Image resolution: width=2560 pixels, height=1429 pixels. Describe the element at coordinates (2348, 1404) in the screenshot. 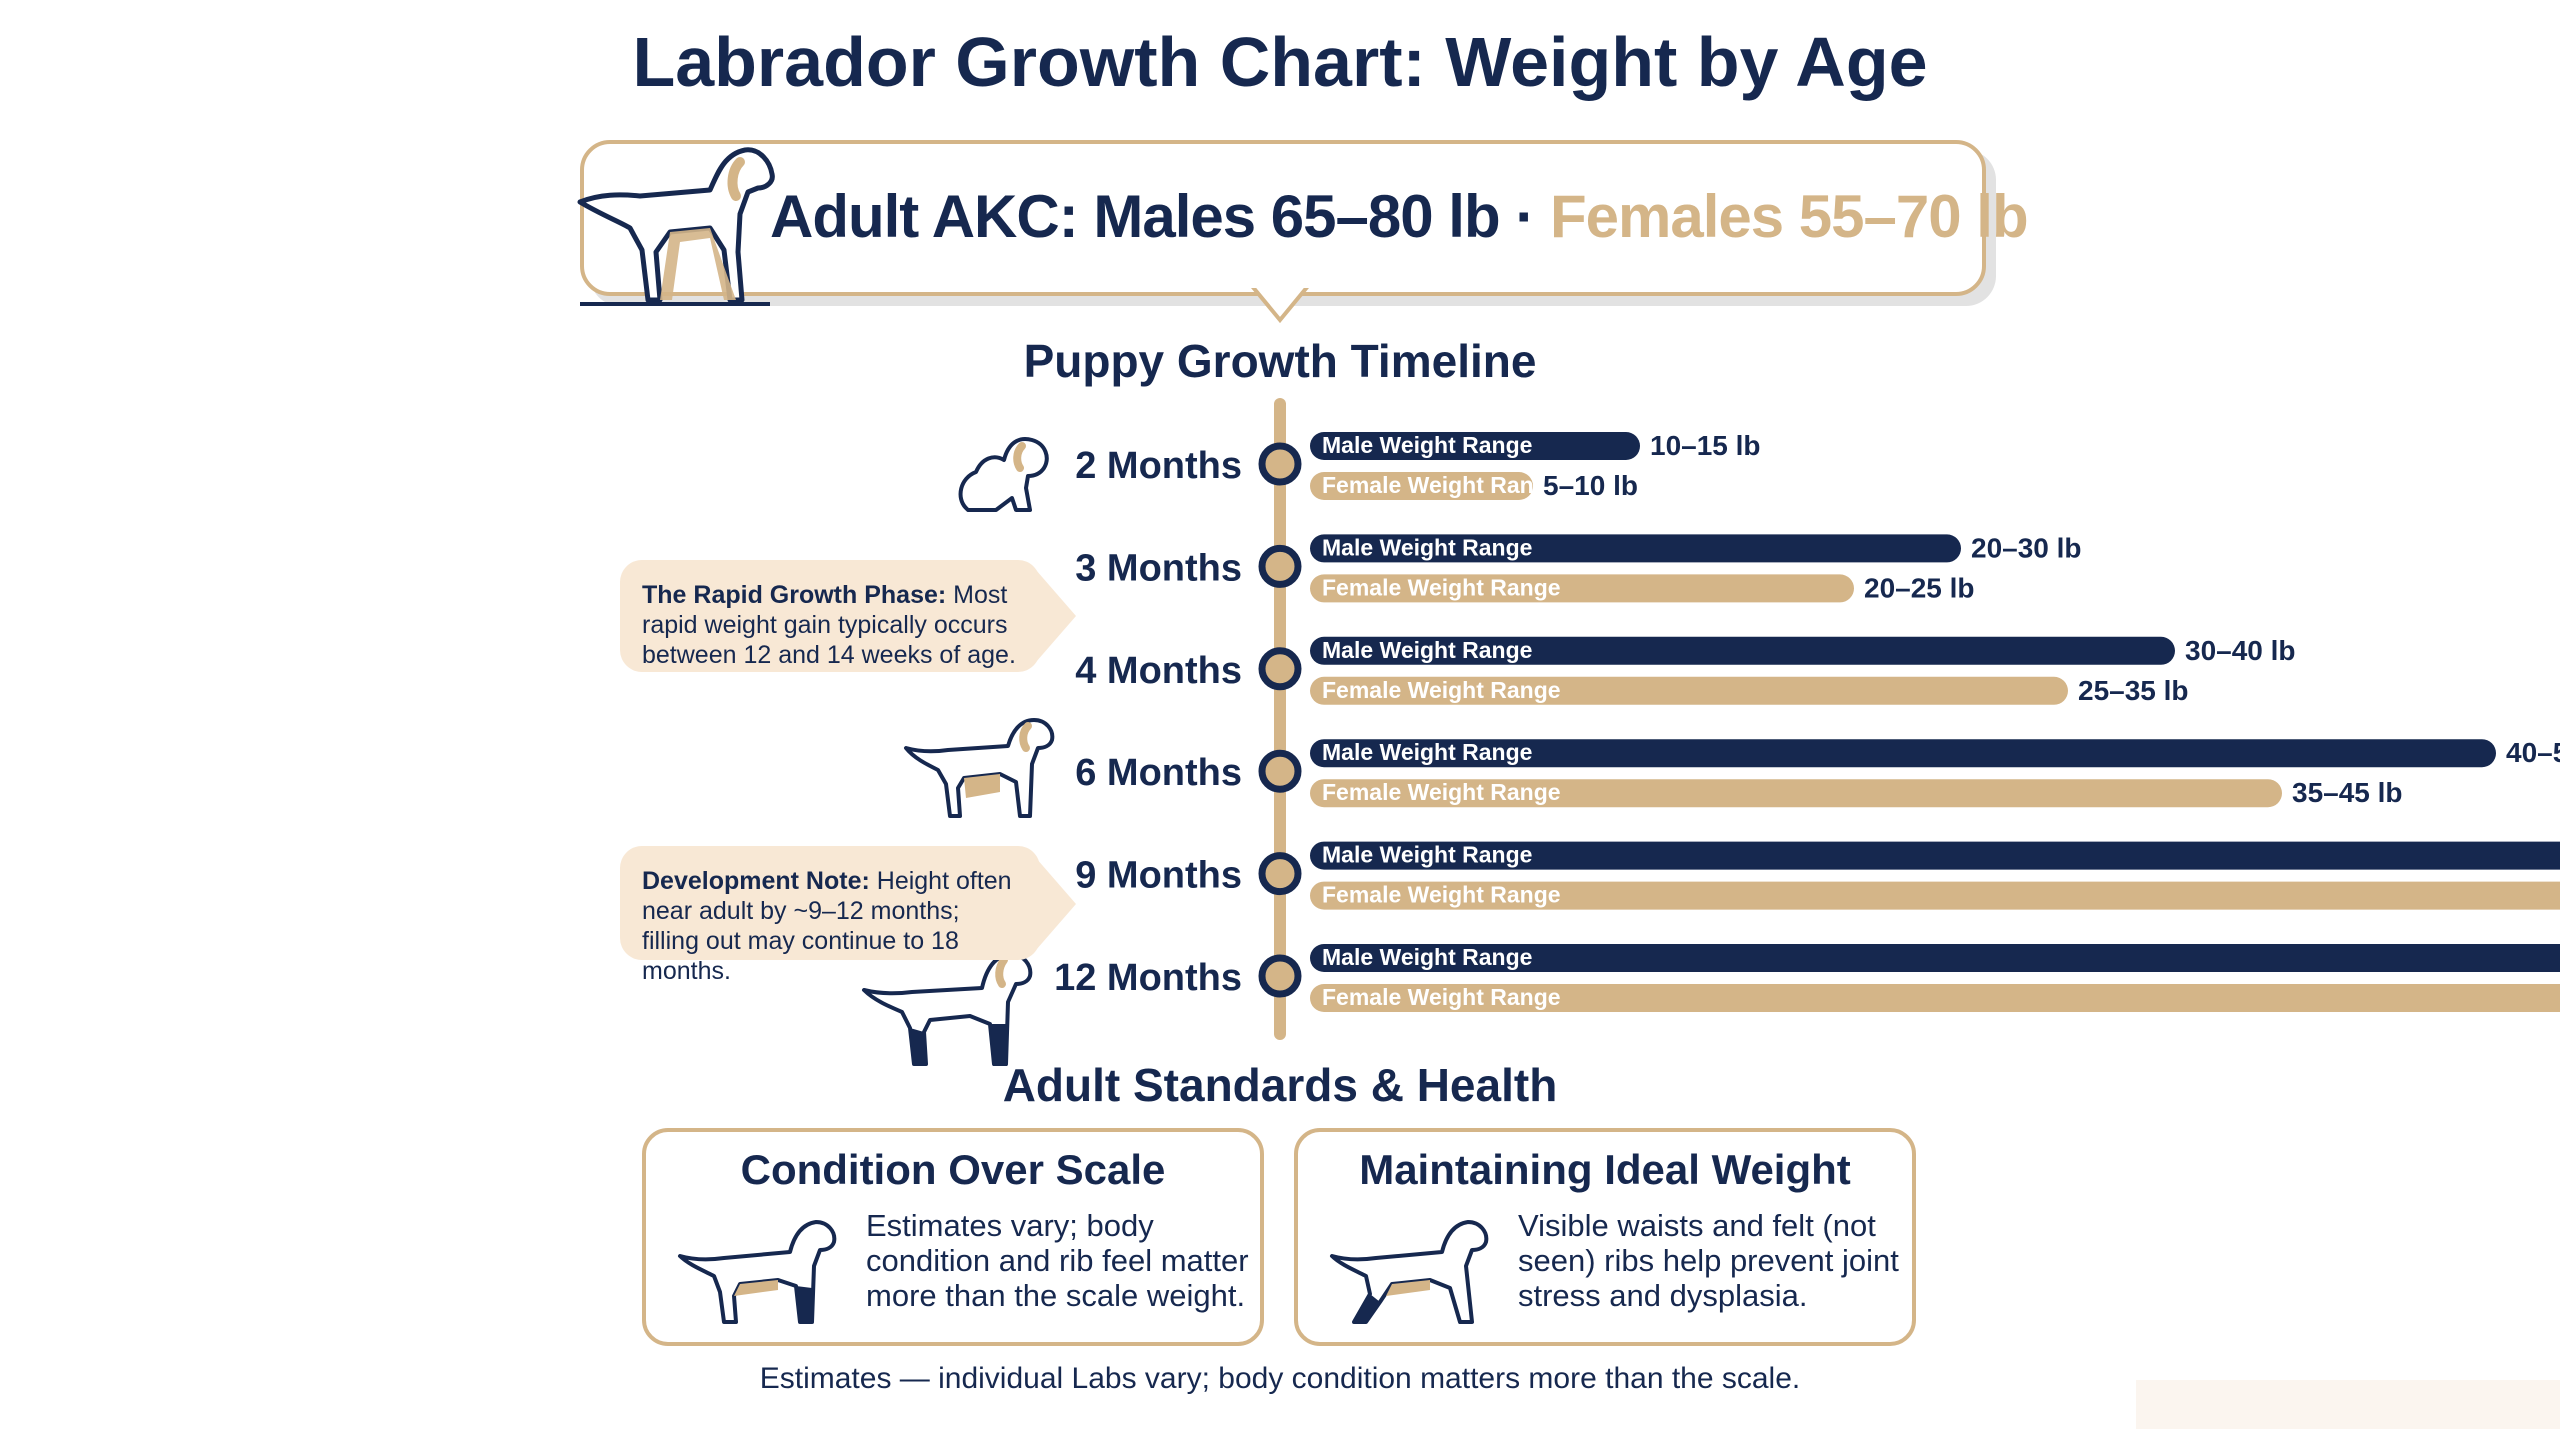

I see `corner-strip` at that location.